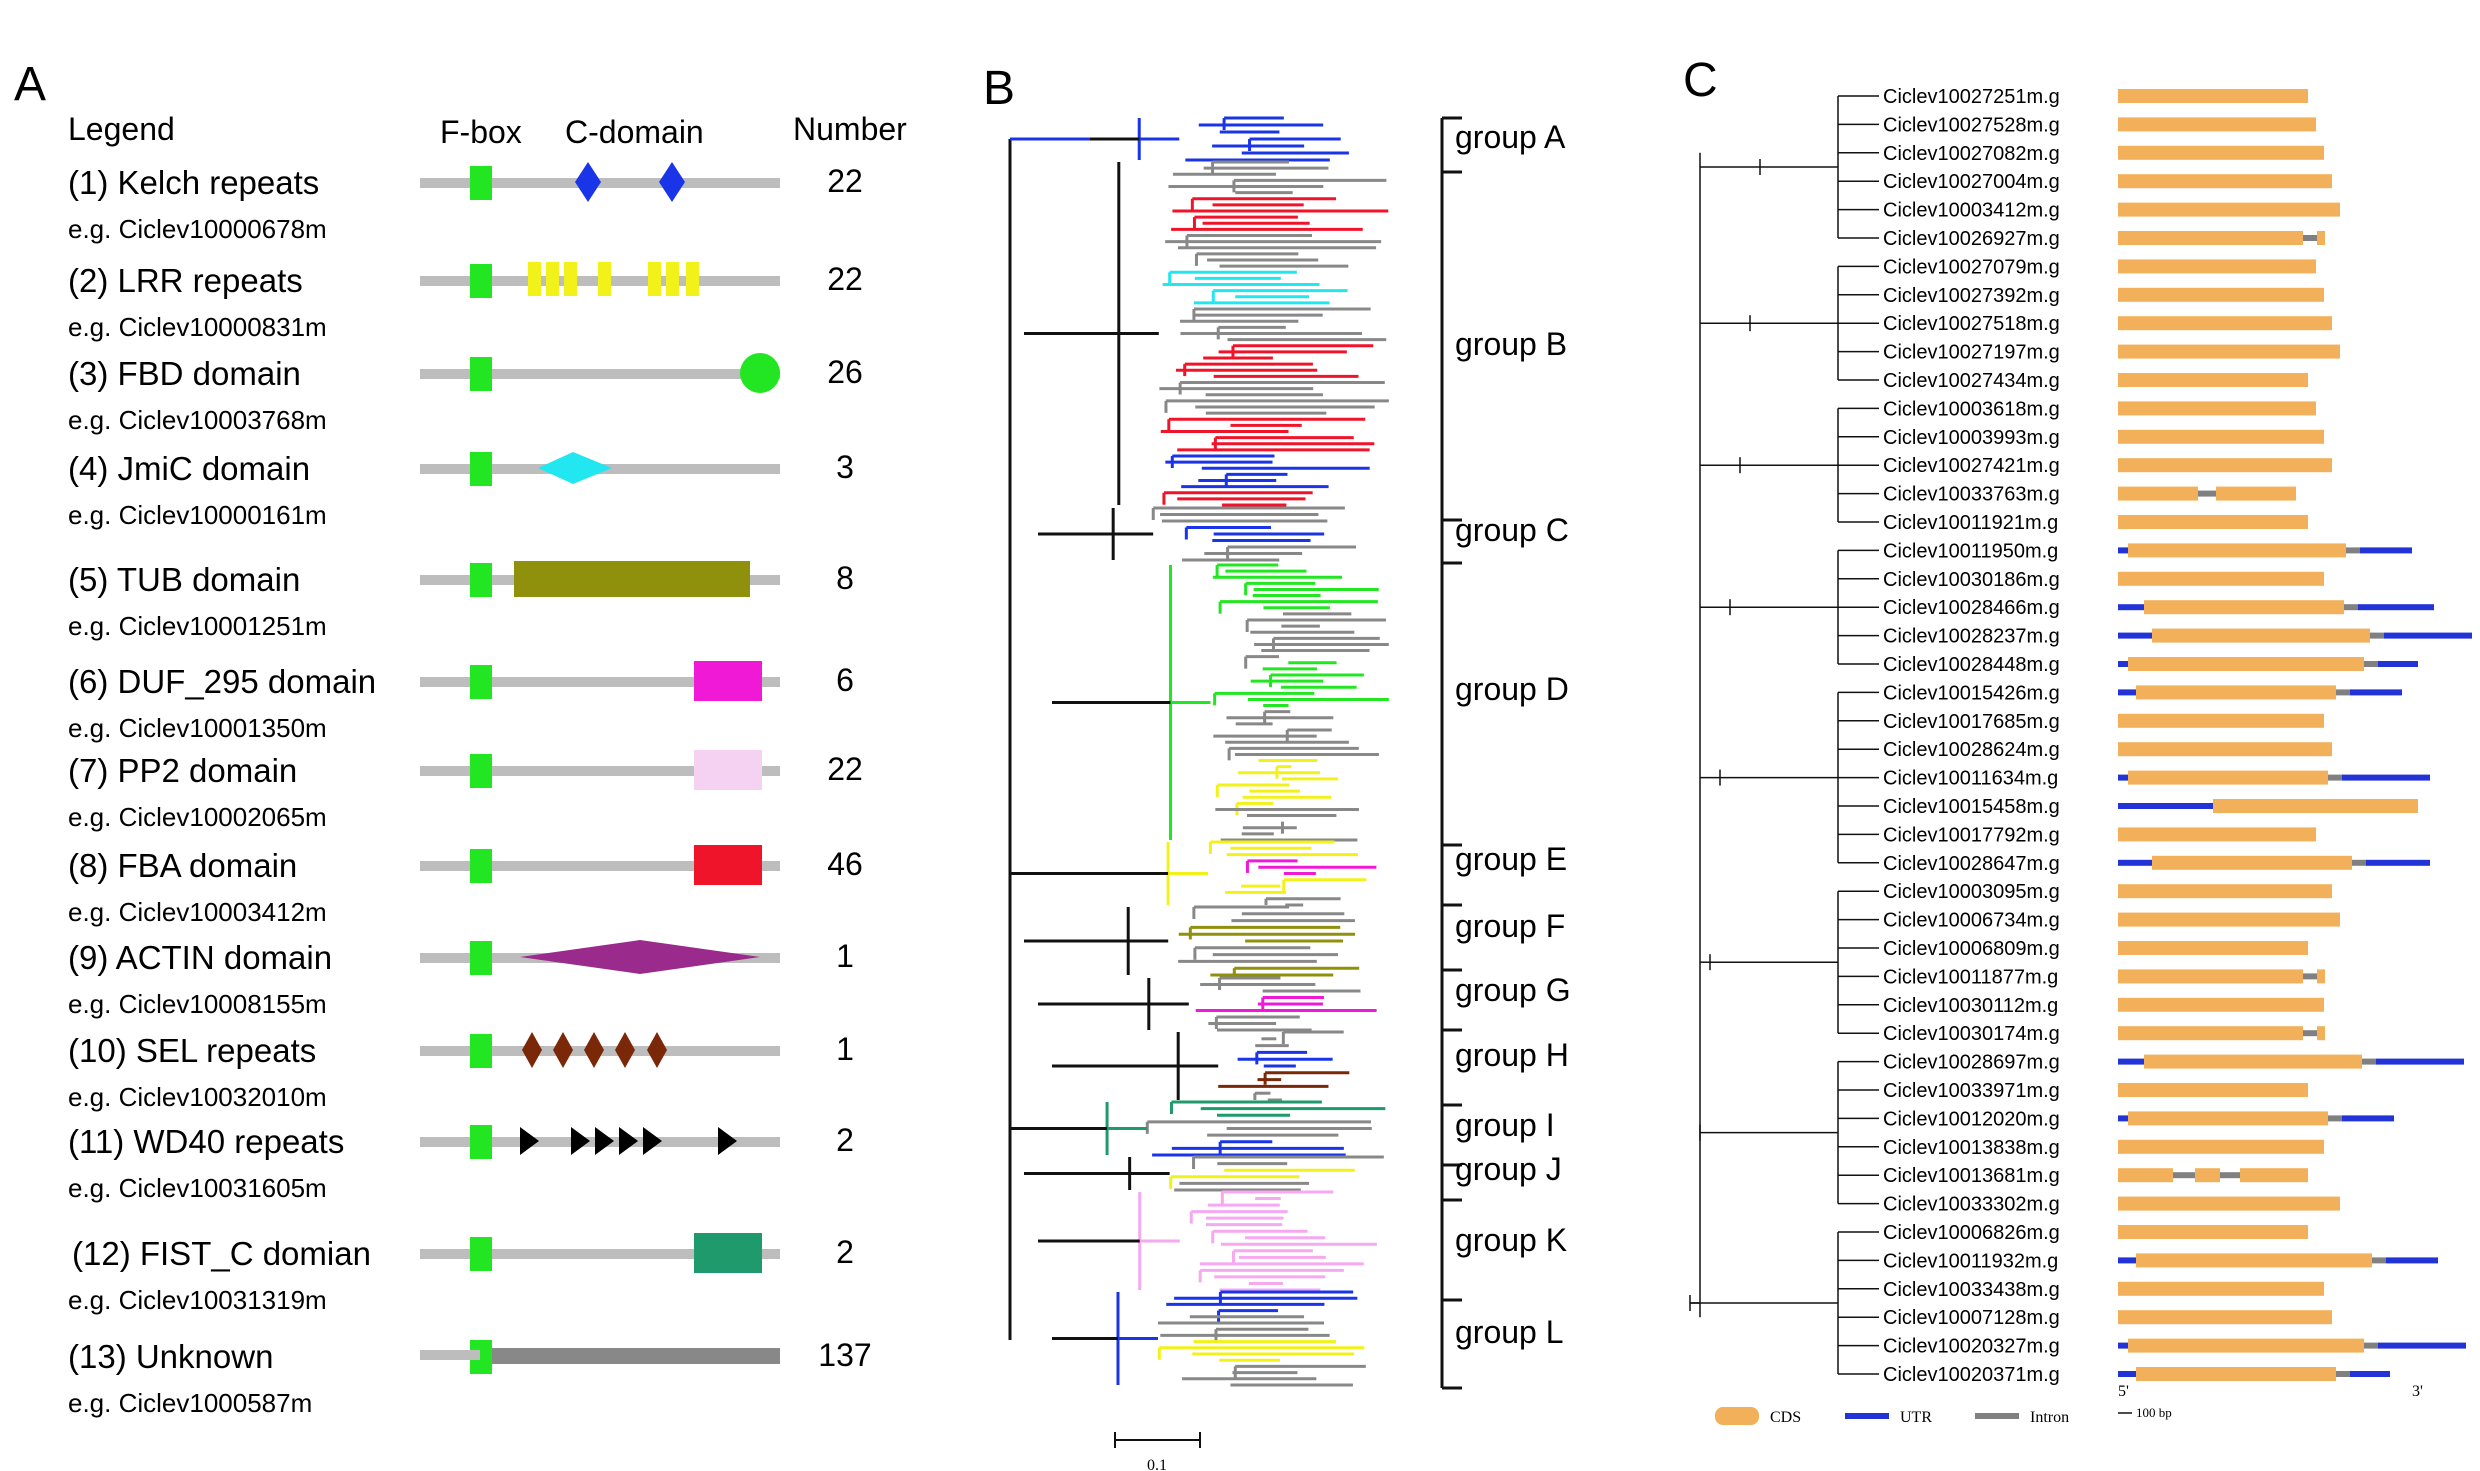  What do you see at coordinates (1971, 495) in the screenshot?
I see `gene-name: Ciclev10033763m.g` at bounding box center [1971, 495].